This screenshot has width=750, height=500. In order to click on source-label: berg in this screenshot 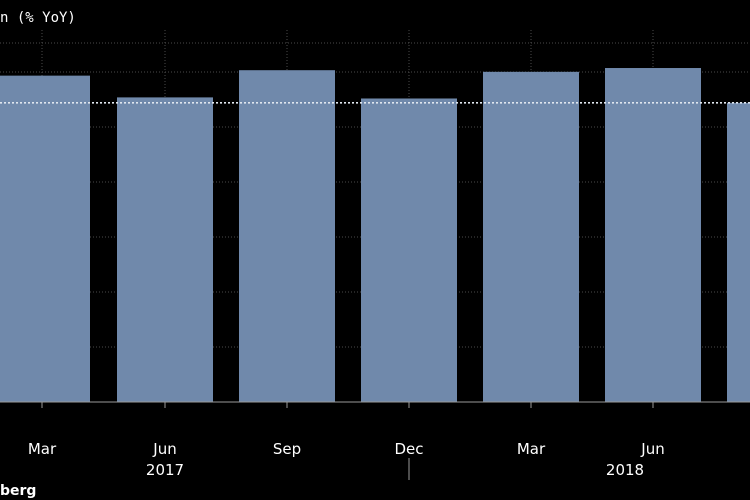, I will do `click(18, 491)`.